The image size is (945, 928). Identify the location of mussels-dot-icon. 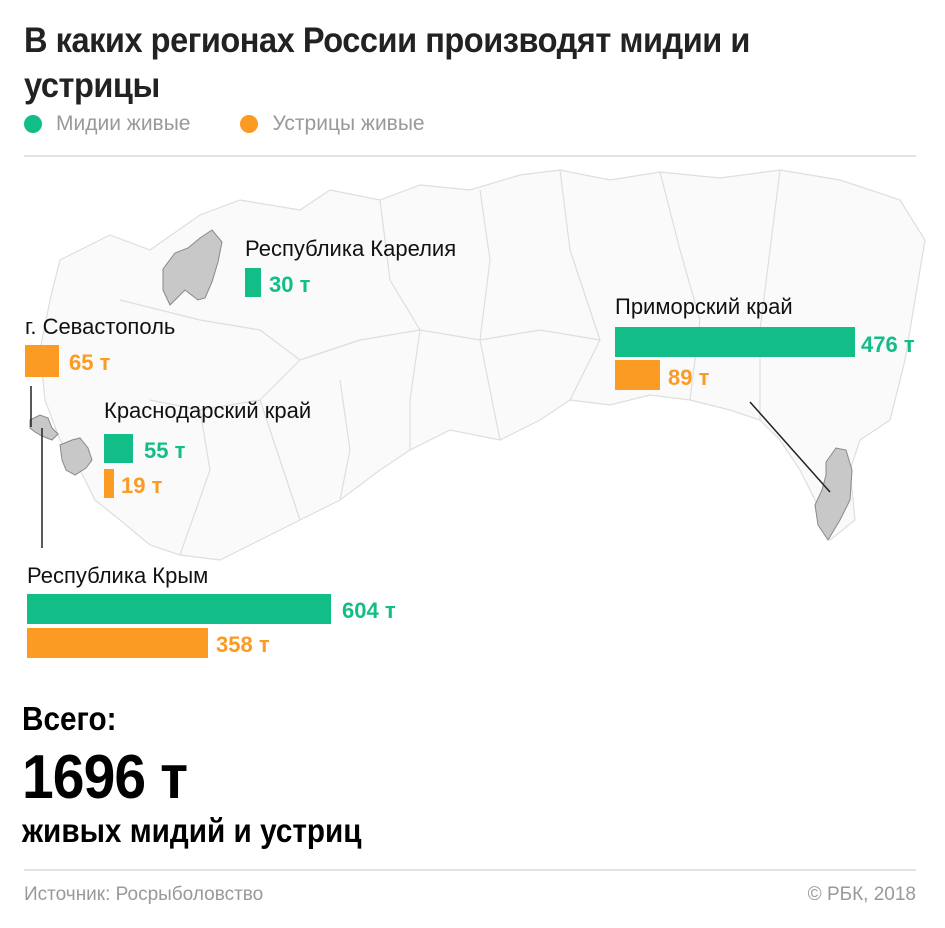
(33, 124).